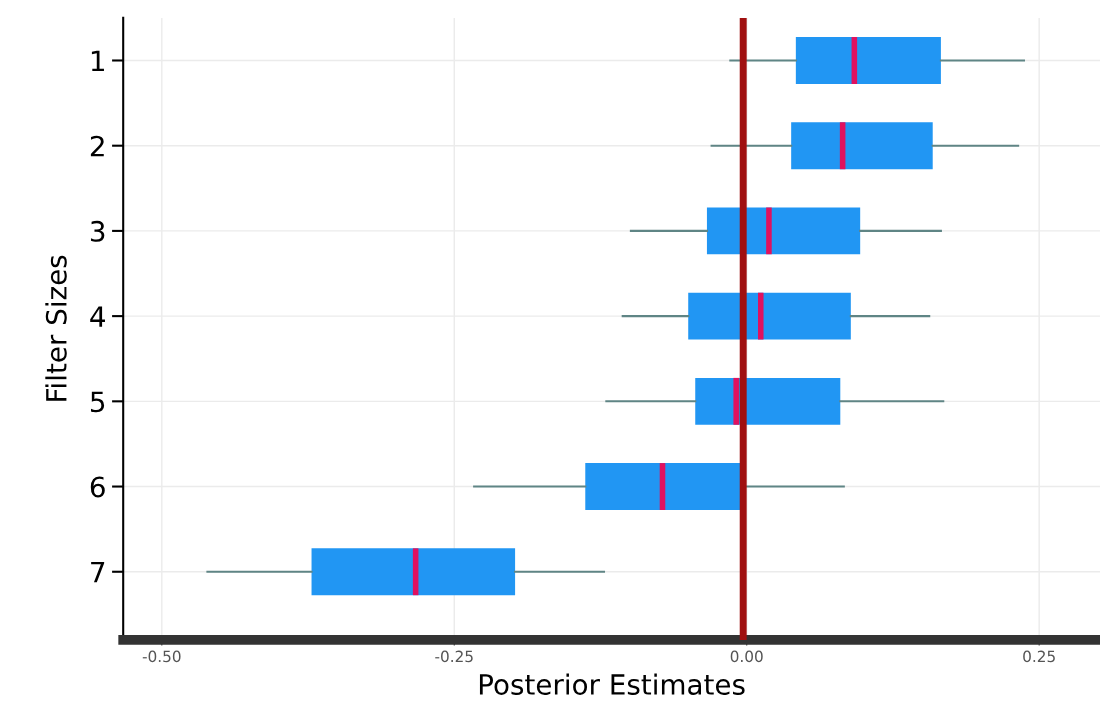 This screenshot has width=1100, height=715. What do you see at coordinates (97, 231) in the screenshot?
I see `y-tick-label: 3` at bounding box center [97, 231].